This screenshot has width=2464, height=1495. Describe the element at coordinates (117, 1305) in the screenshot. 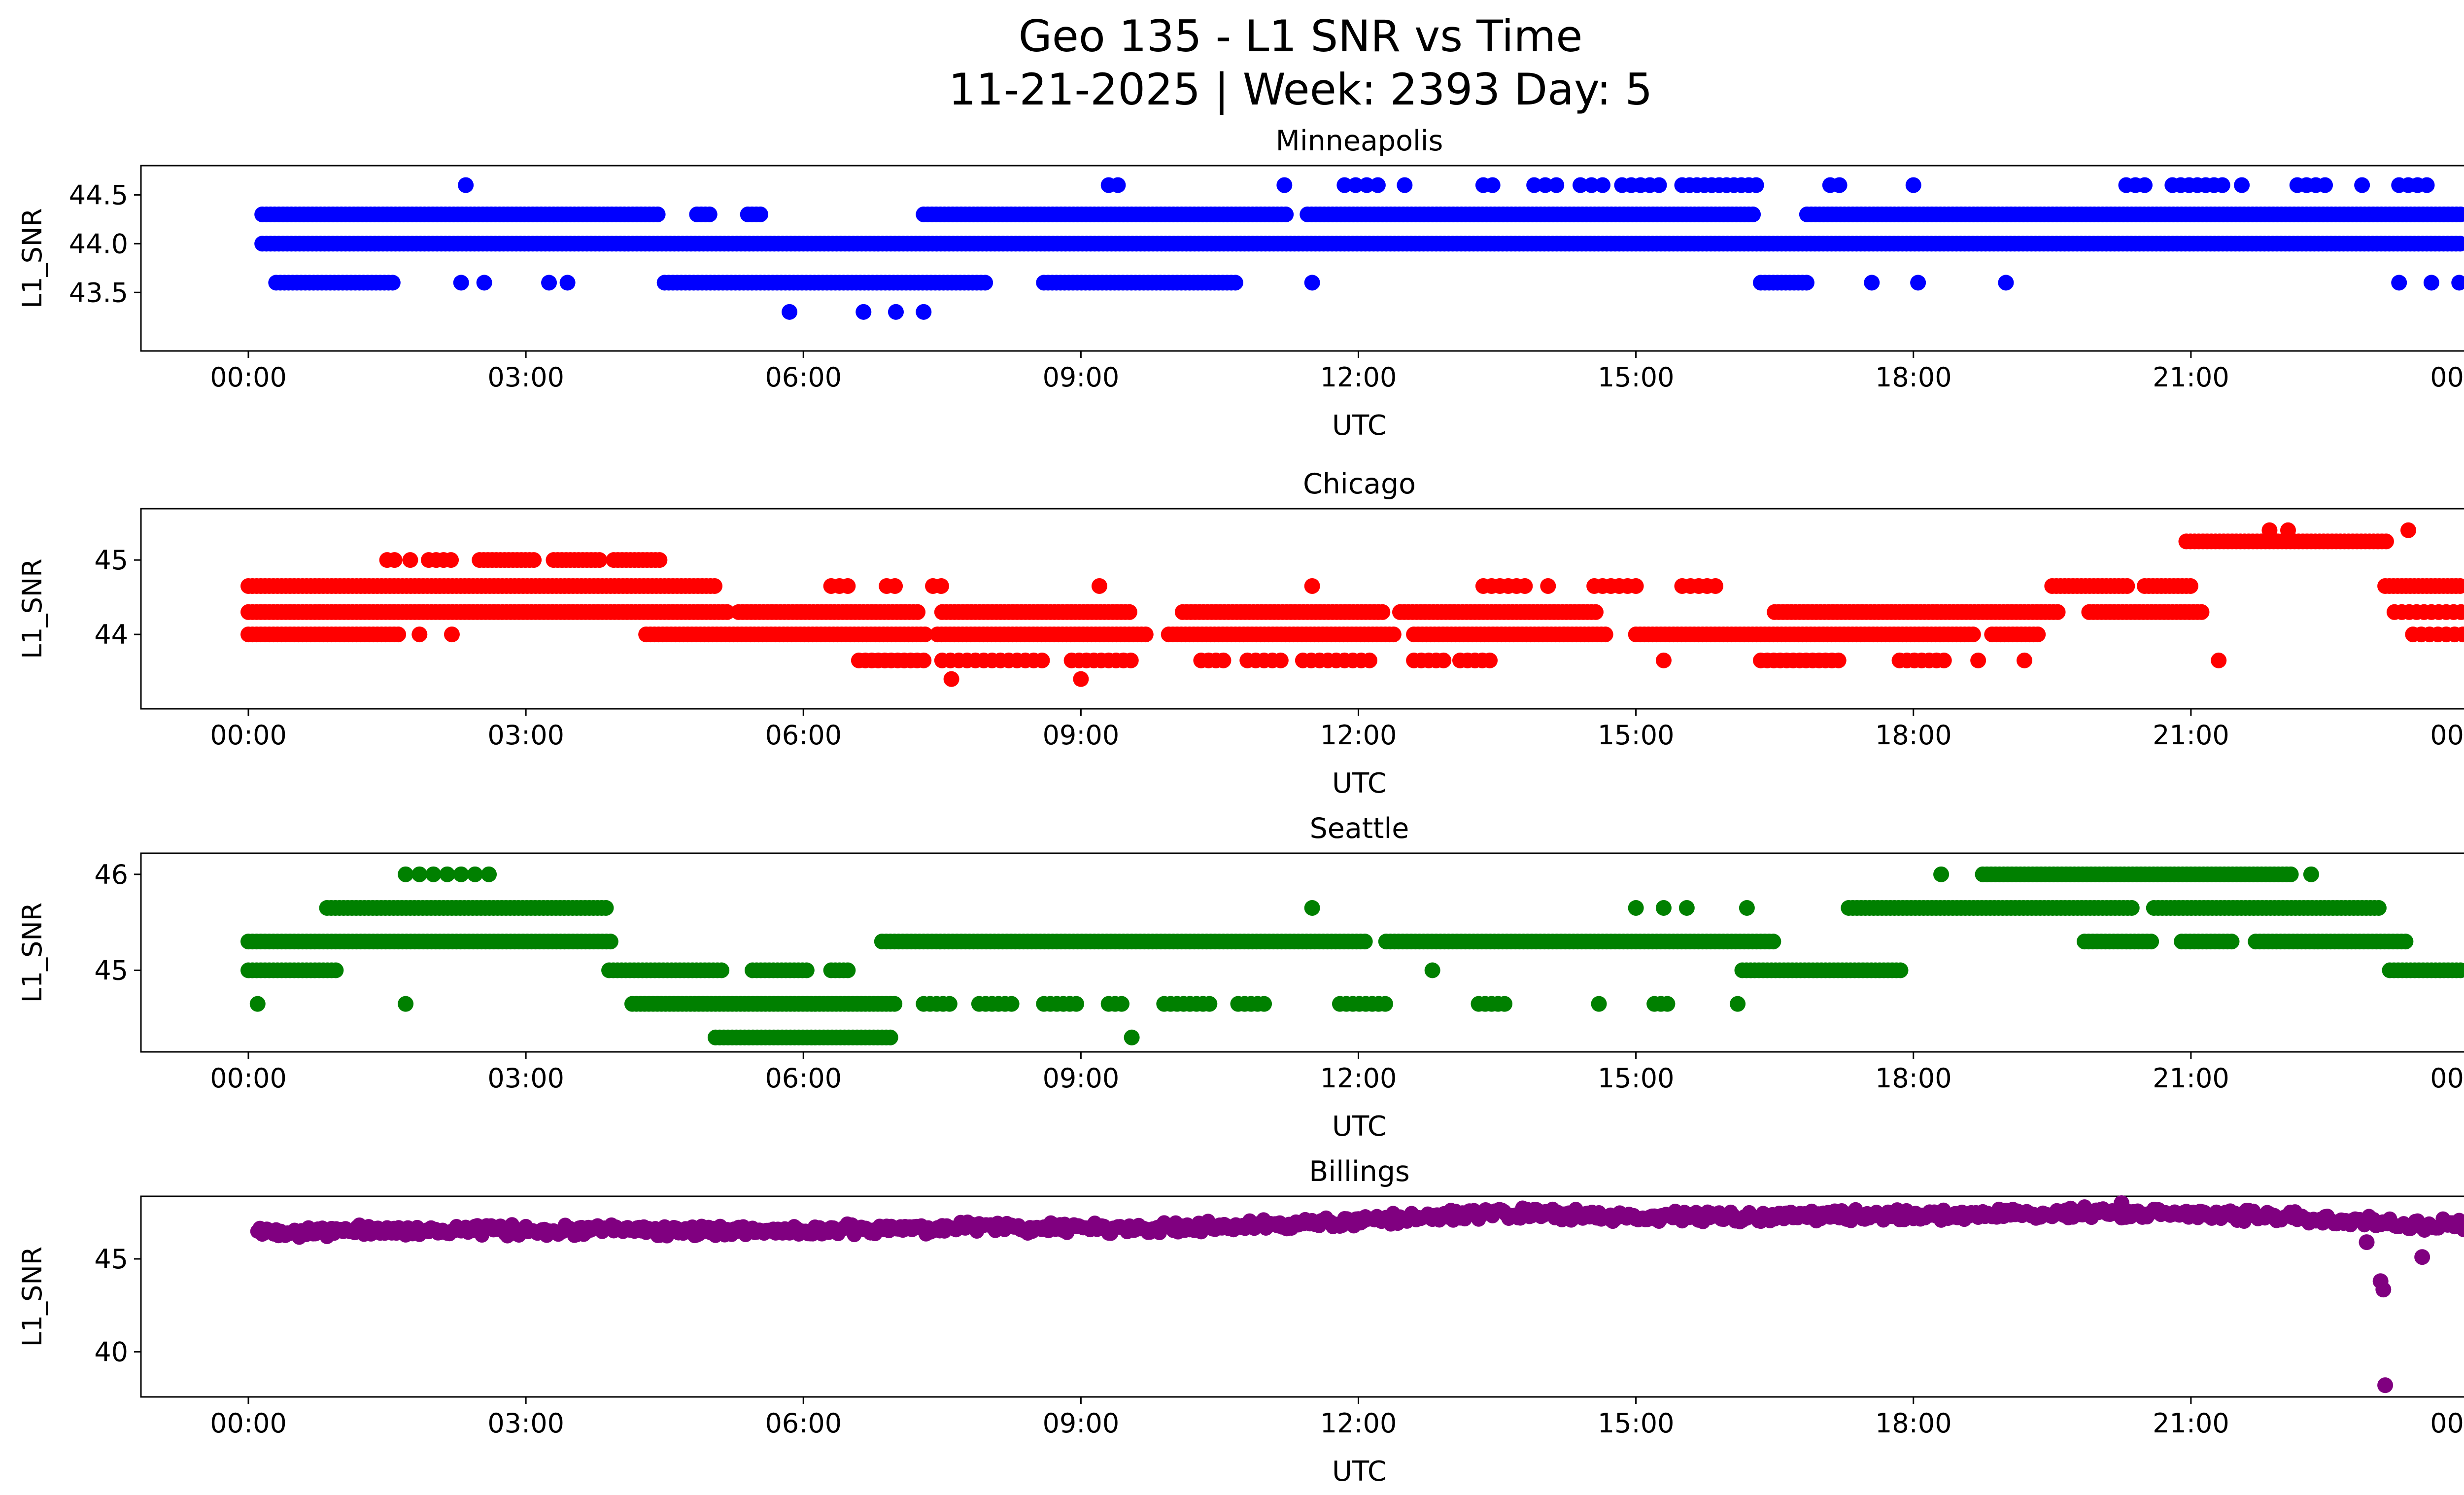

I see `y-axis-ticks: 40 45` at that location.